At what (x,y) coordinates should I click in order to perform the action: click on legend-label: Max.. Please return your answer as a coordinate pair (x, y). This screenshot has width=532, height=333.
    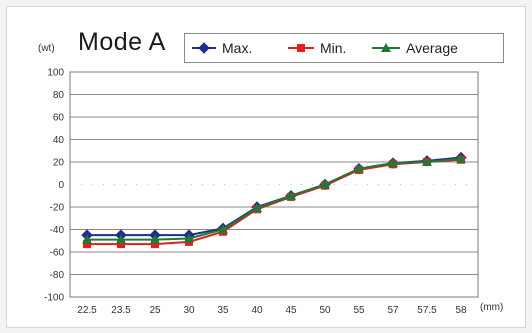
    Looking at the image, I should click on (237, 48).